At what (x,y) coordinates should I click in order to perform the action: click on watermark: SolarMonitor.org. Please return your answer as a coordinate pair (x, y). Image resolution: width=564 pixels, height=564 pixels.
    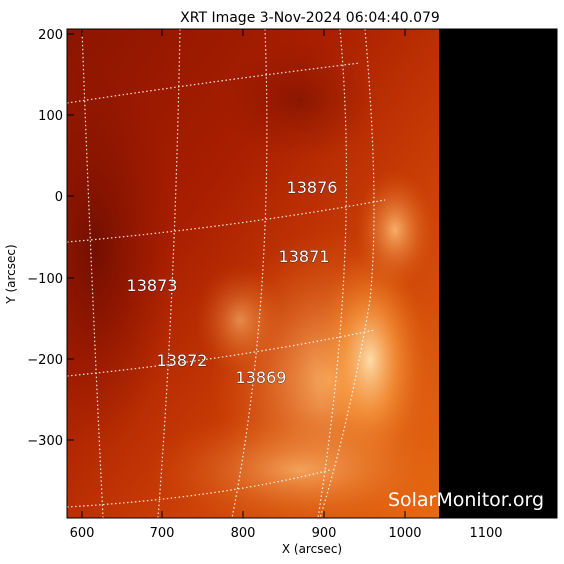
    Looking at the image, I should click on (466, 500).